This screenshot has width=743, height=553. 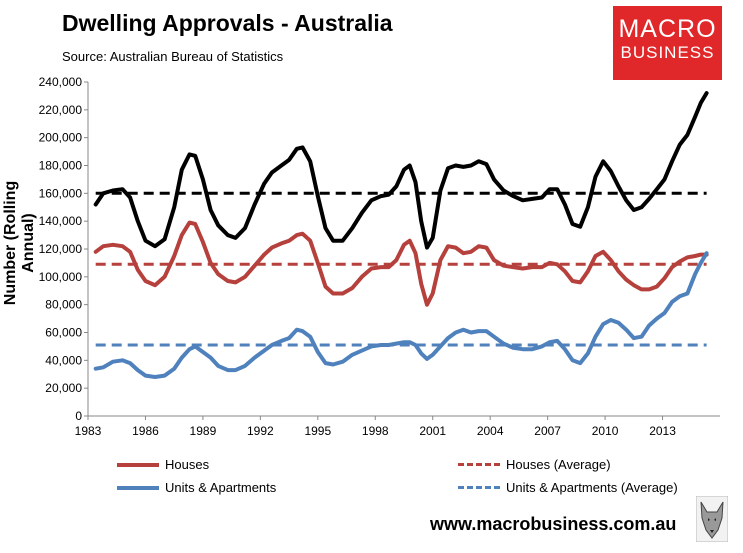 I want to click on legend-units-average-label: Units & Apartments (Average), so click(x=592, y=487).